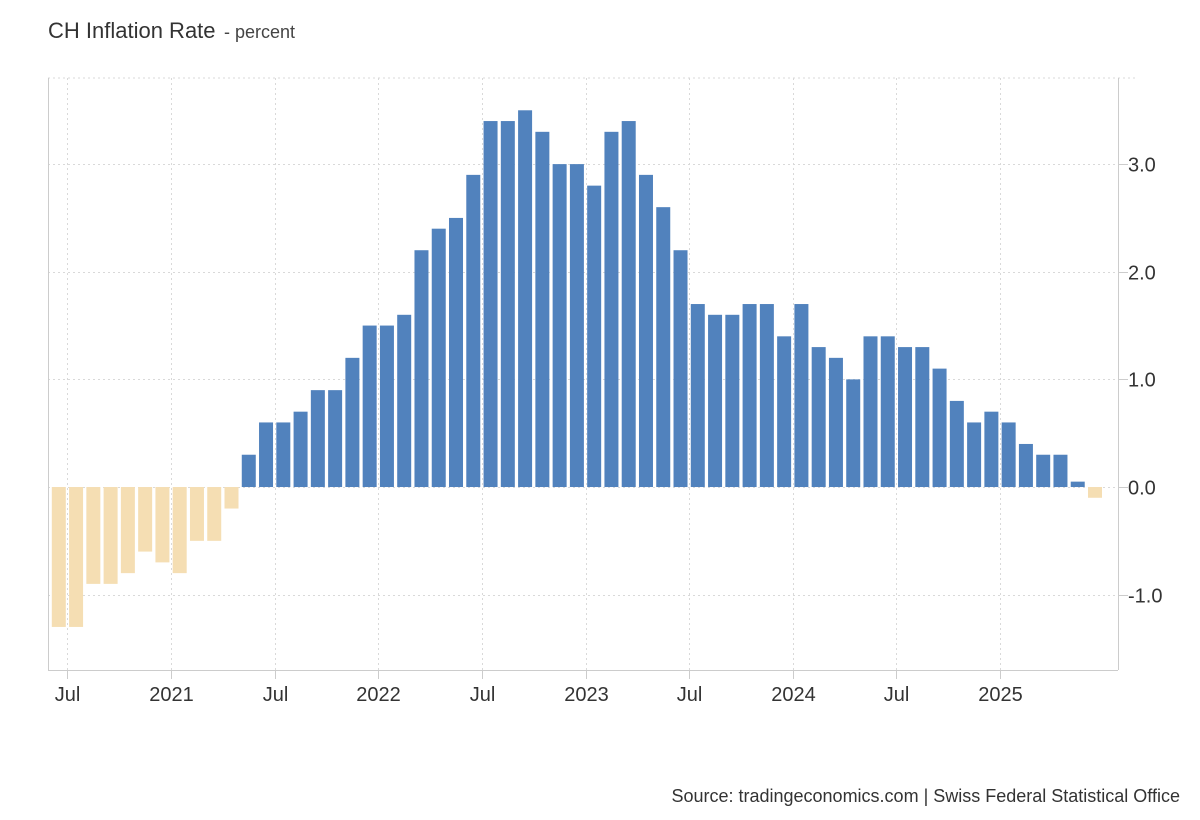 The height and width of the screenshot is (820, 1200). Describe the element at coordinates (171, 695) in the screenshot. I see `x-tick-label: 2021` at that location.